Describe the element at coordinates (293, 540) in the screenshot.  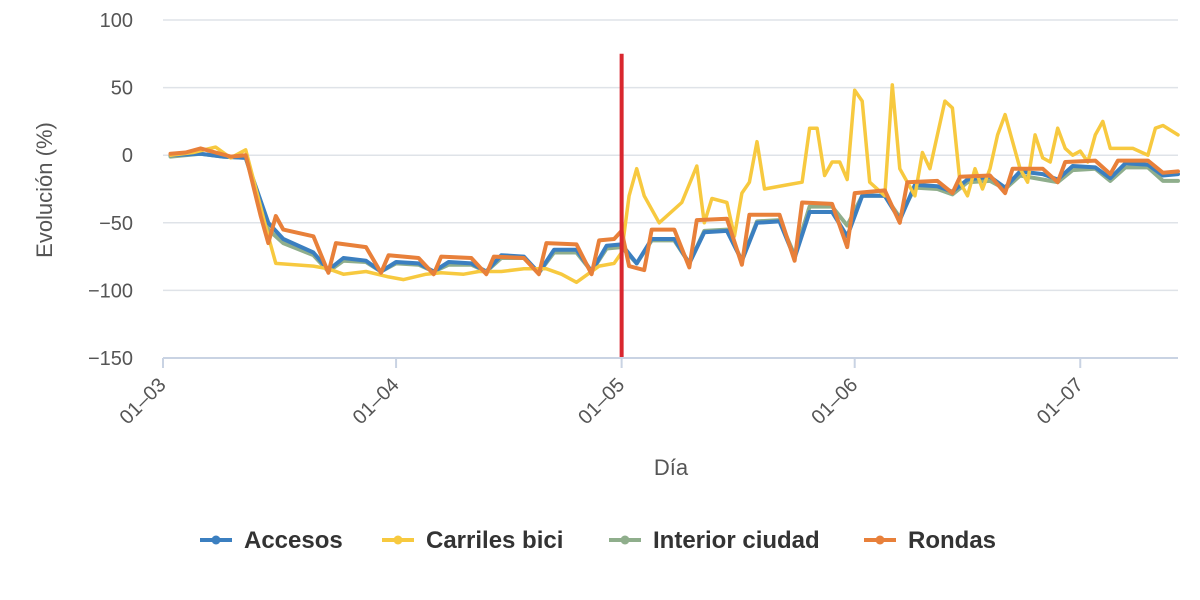
I see `legend-label: Accesos` at that location.